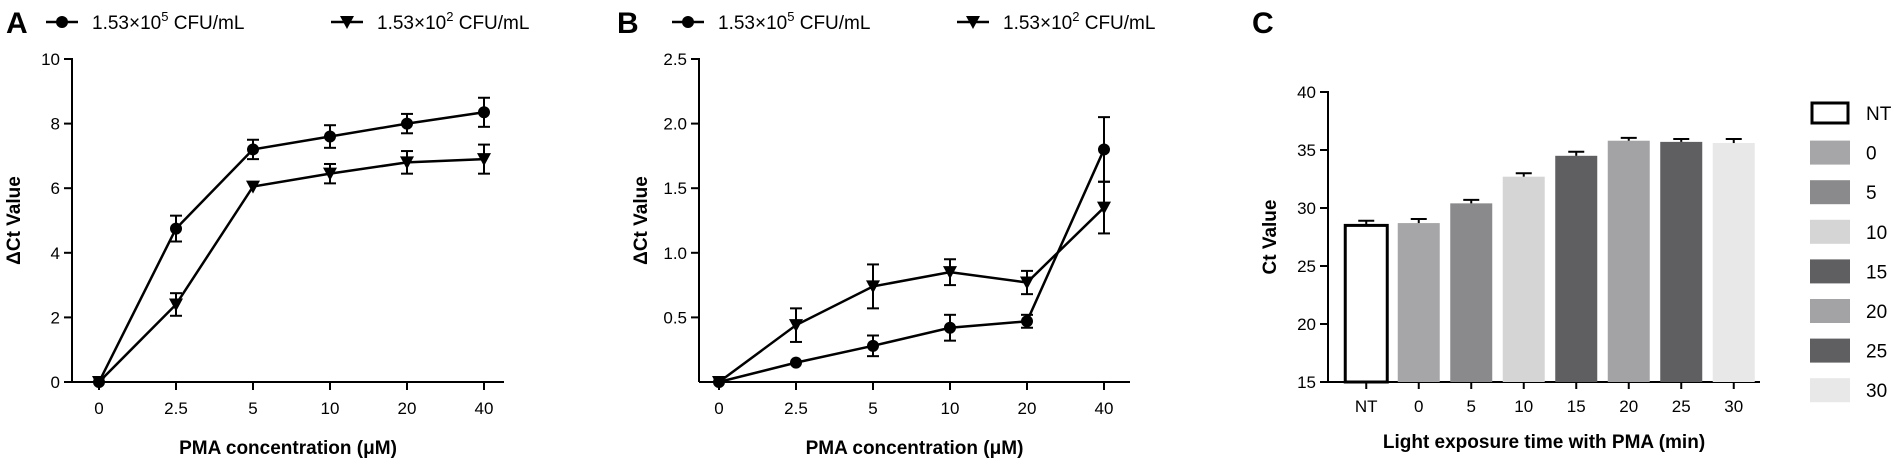 This screenshot has width=1901, height=469. Describe the element at coordinates (55, 317) in the screenshot. I see `y-tick-label-1: 2` at that location.